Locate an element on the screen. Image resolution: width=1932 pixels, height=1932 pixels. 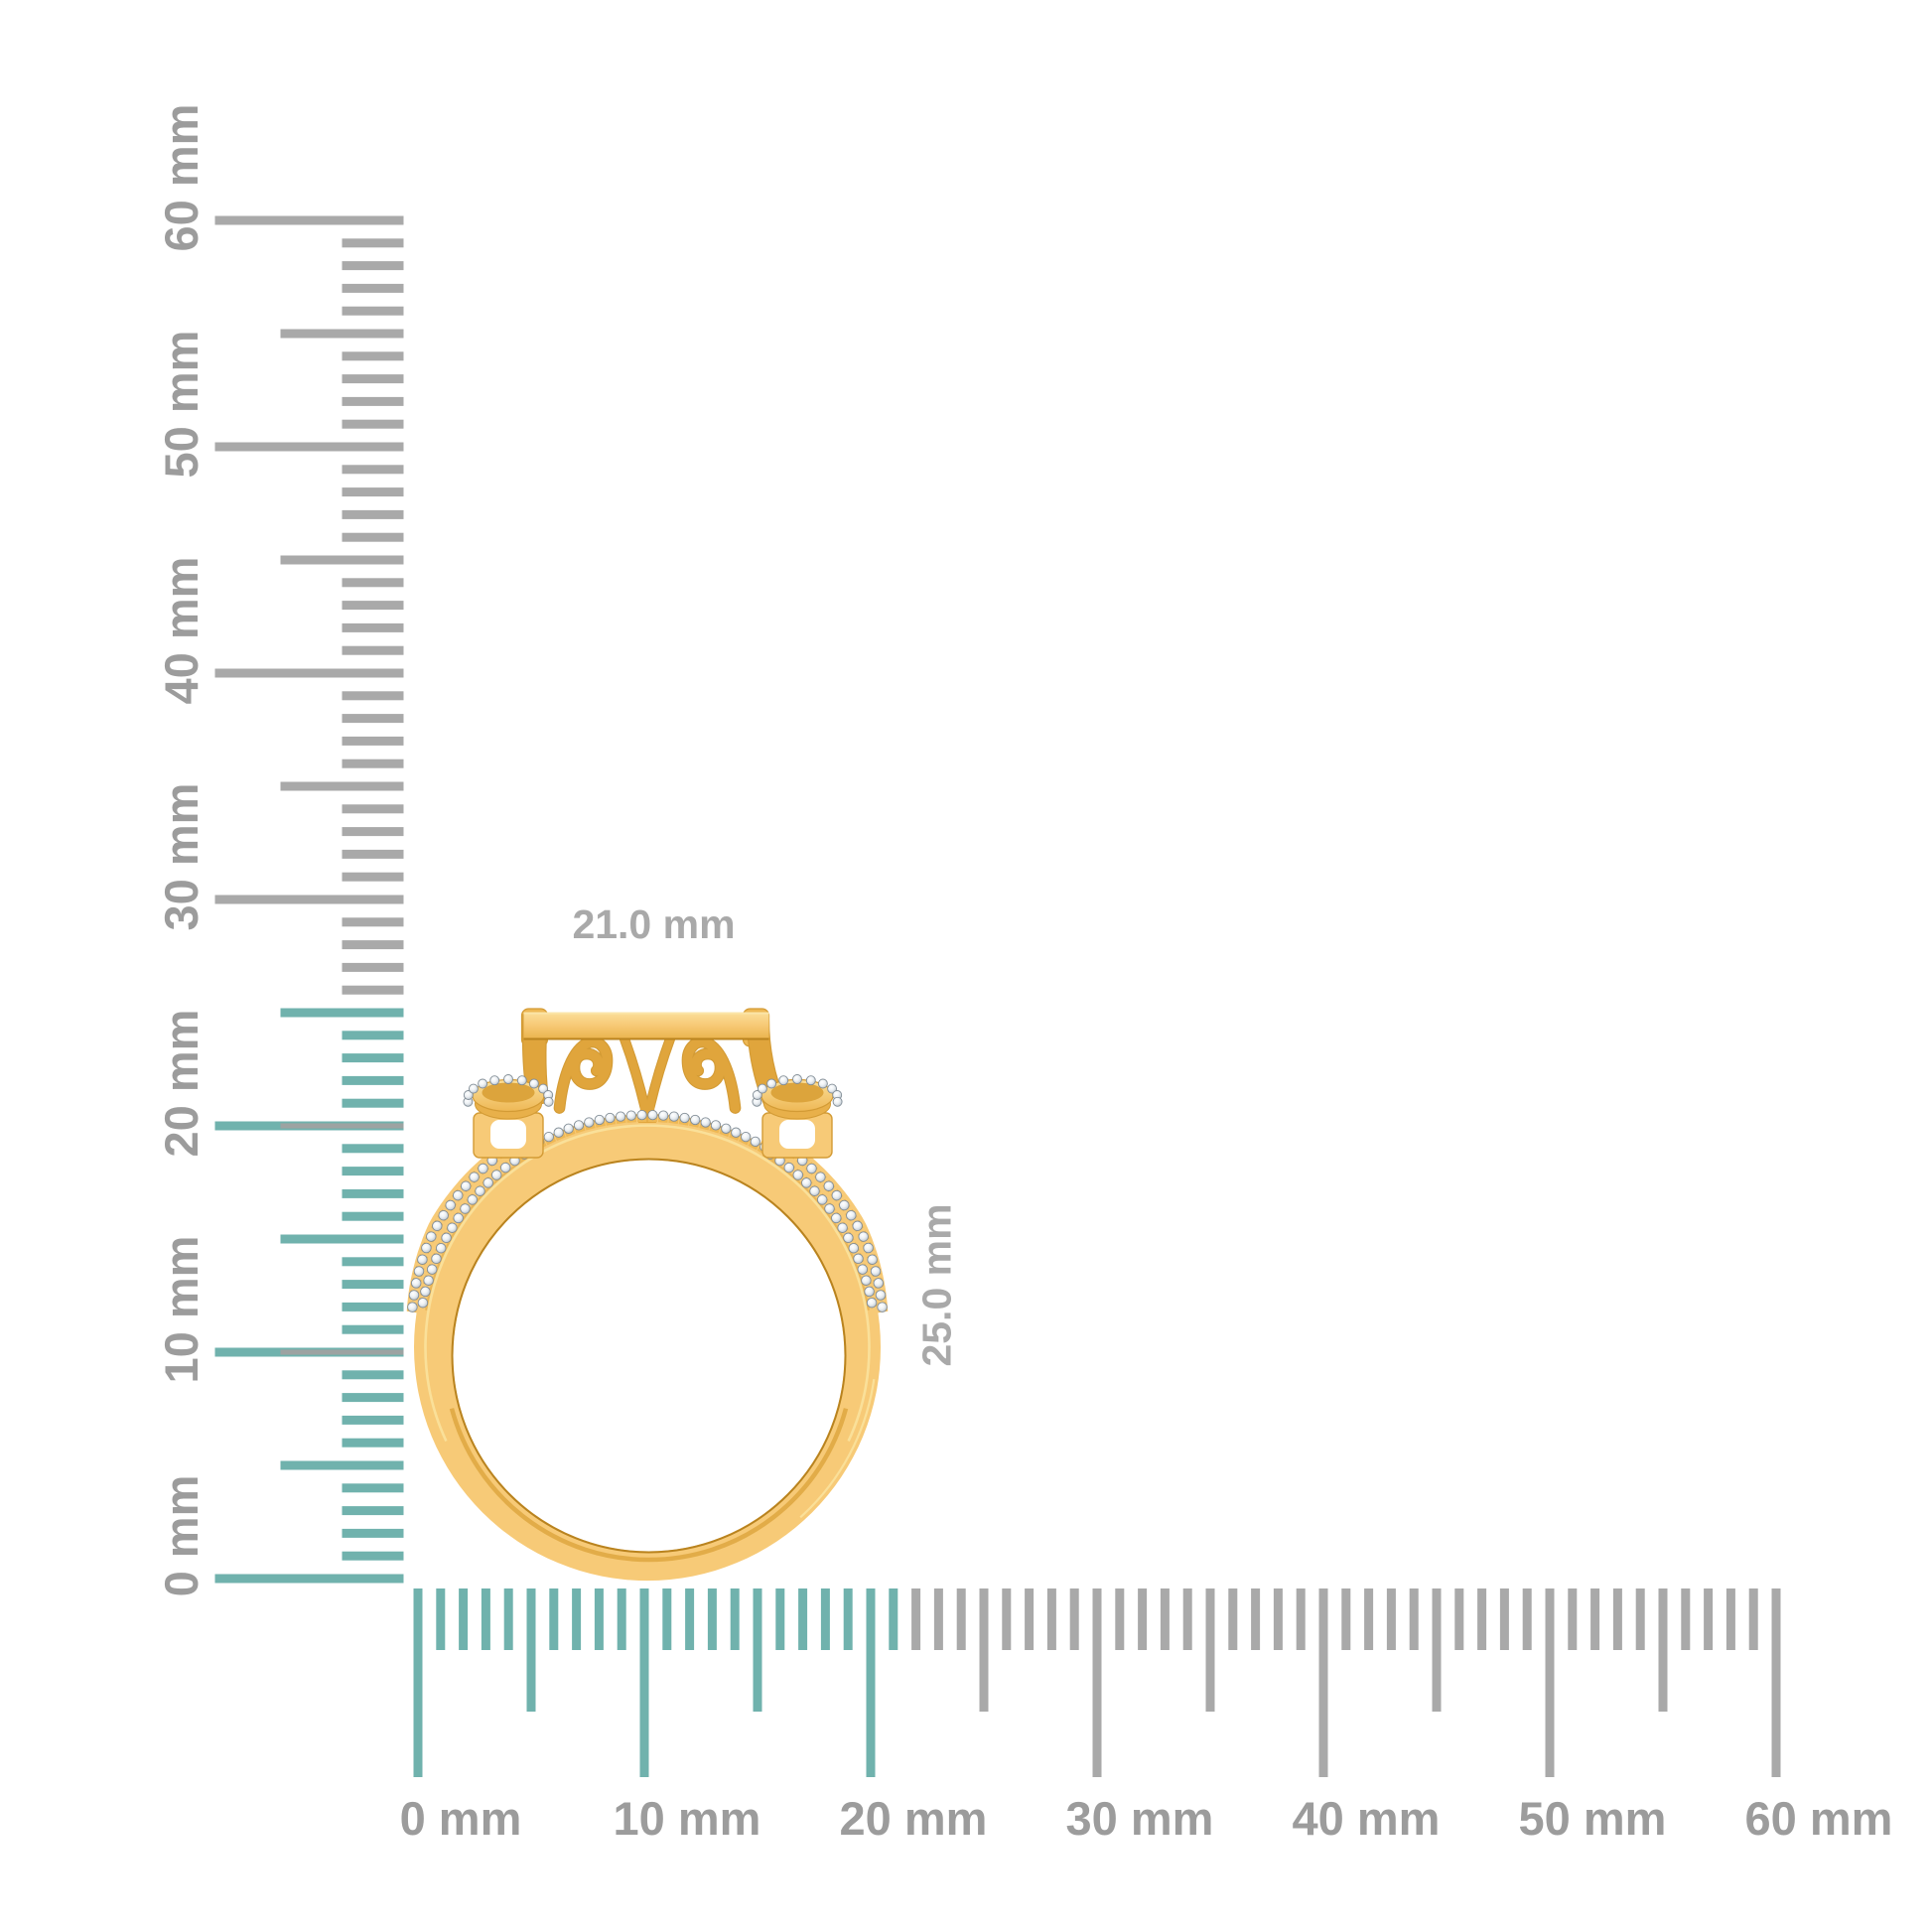
svg-text: 25.0 mm is located at coordinates (937, 1284).